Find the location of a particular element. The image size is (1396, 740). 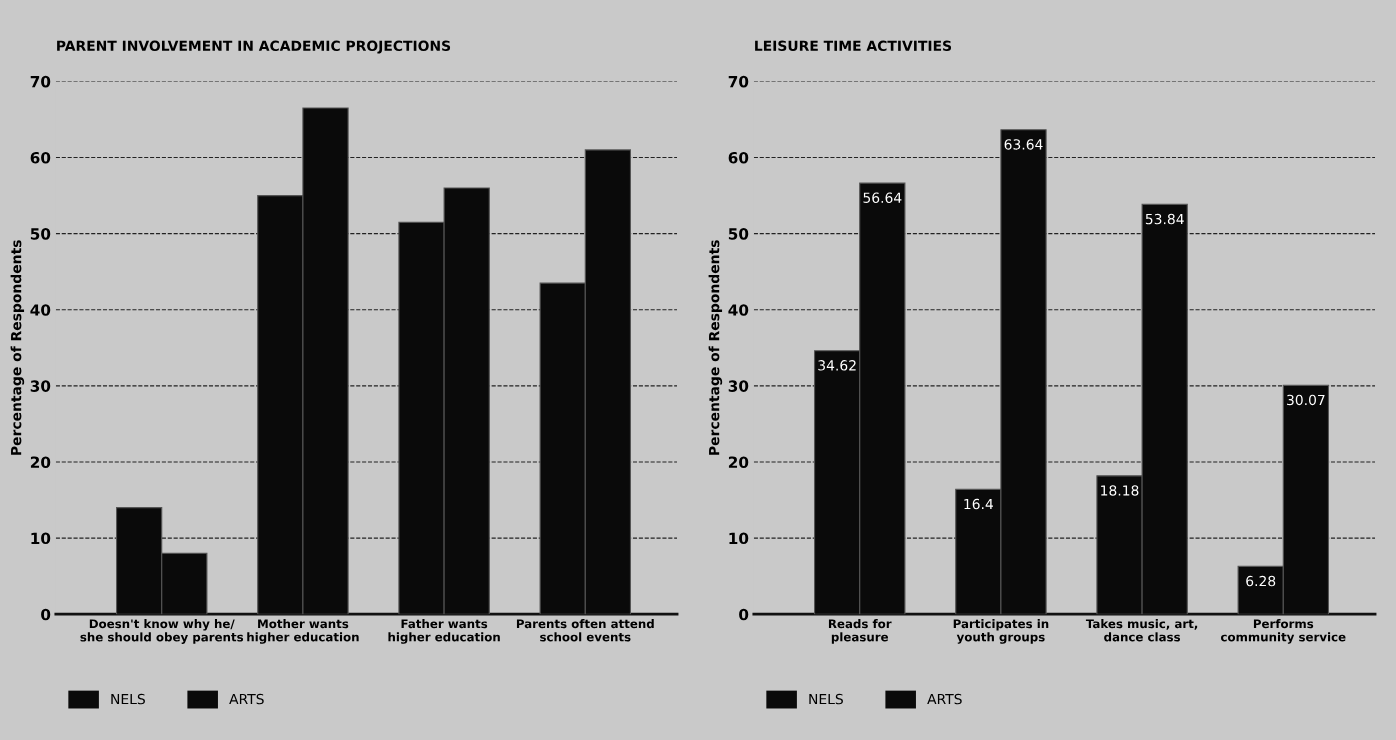

data-label: 34.62 is located at coordinates (837, 365).